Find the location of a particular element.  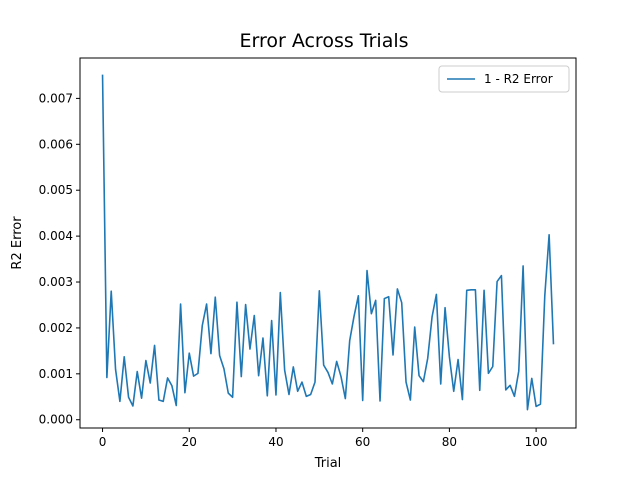

y-tick-label: 0.002 is located at coordinates (56, 328).